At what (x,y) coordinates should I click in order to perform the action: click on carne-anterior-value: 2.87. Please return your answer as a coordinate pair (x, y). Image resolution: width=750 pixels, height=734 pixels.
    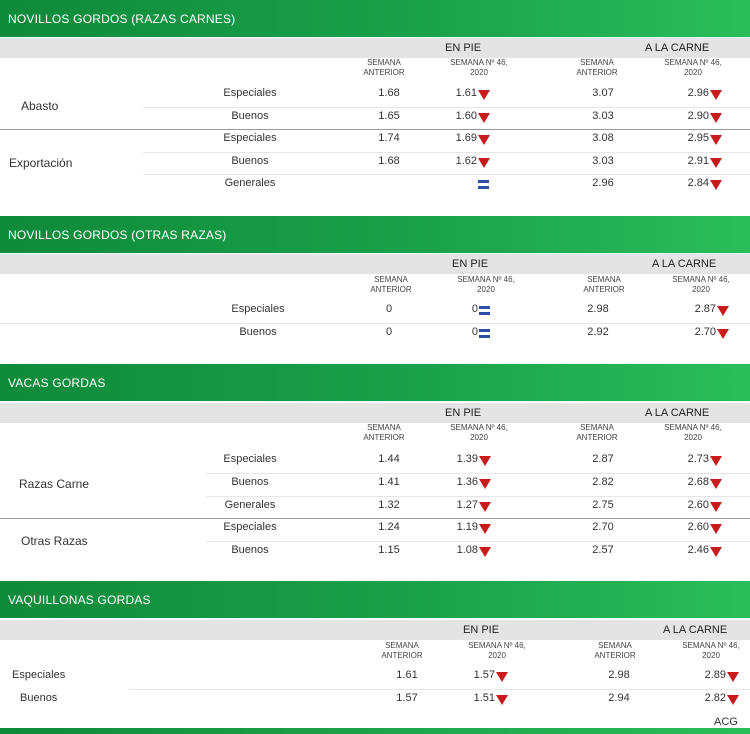
    Looking at the image, I should click on (603, 459).